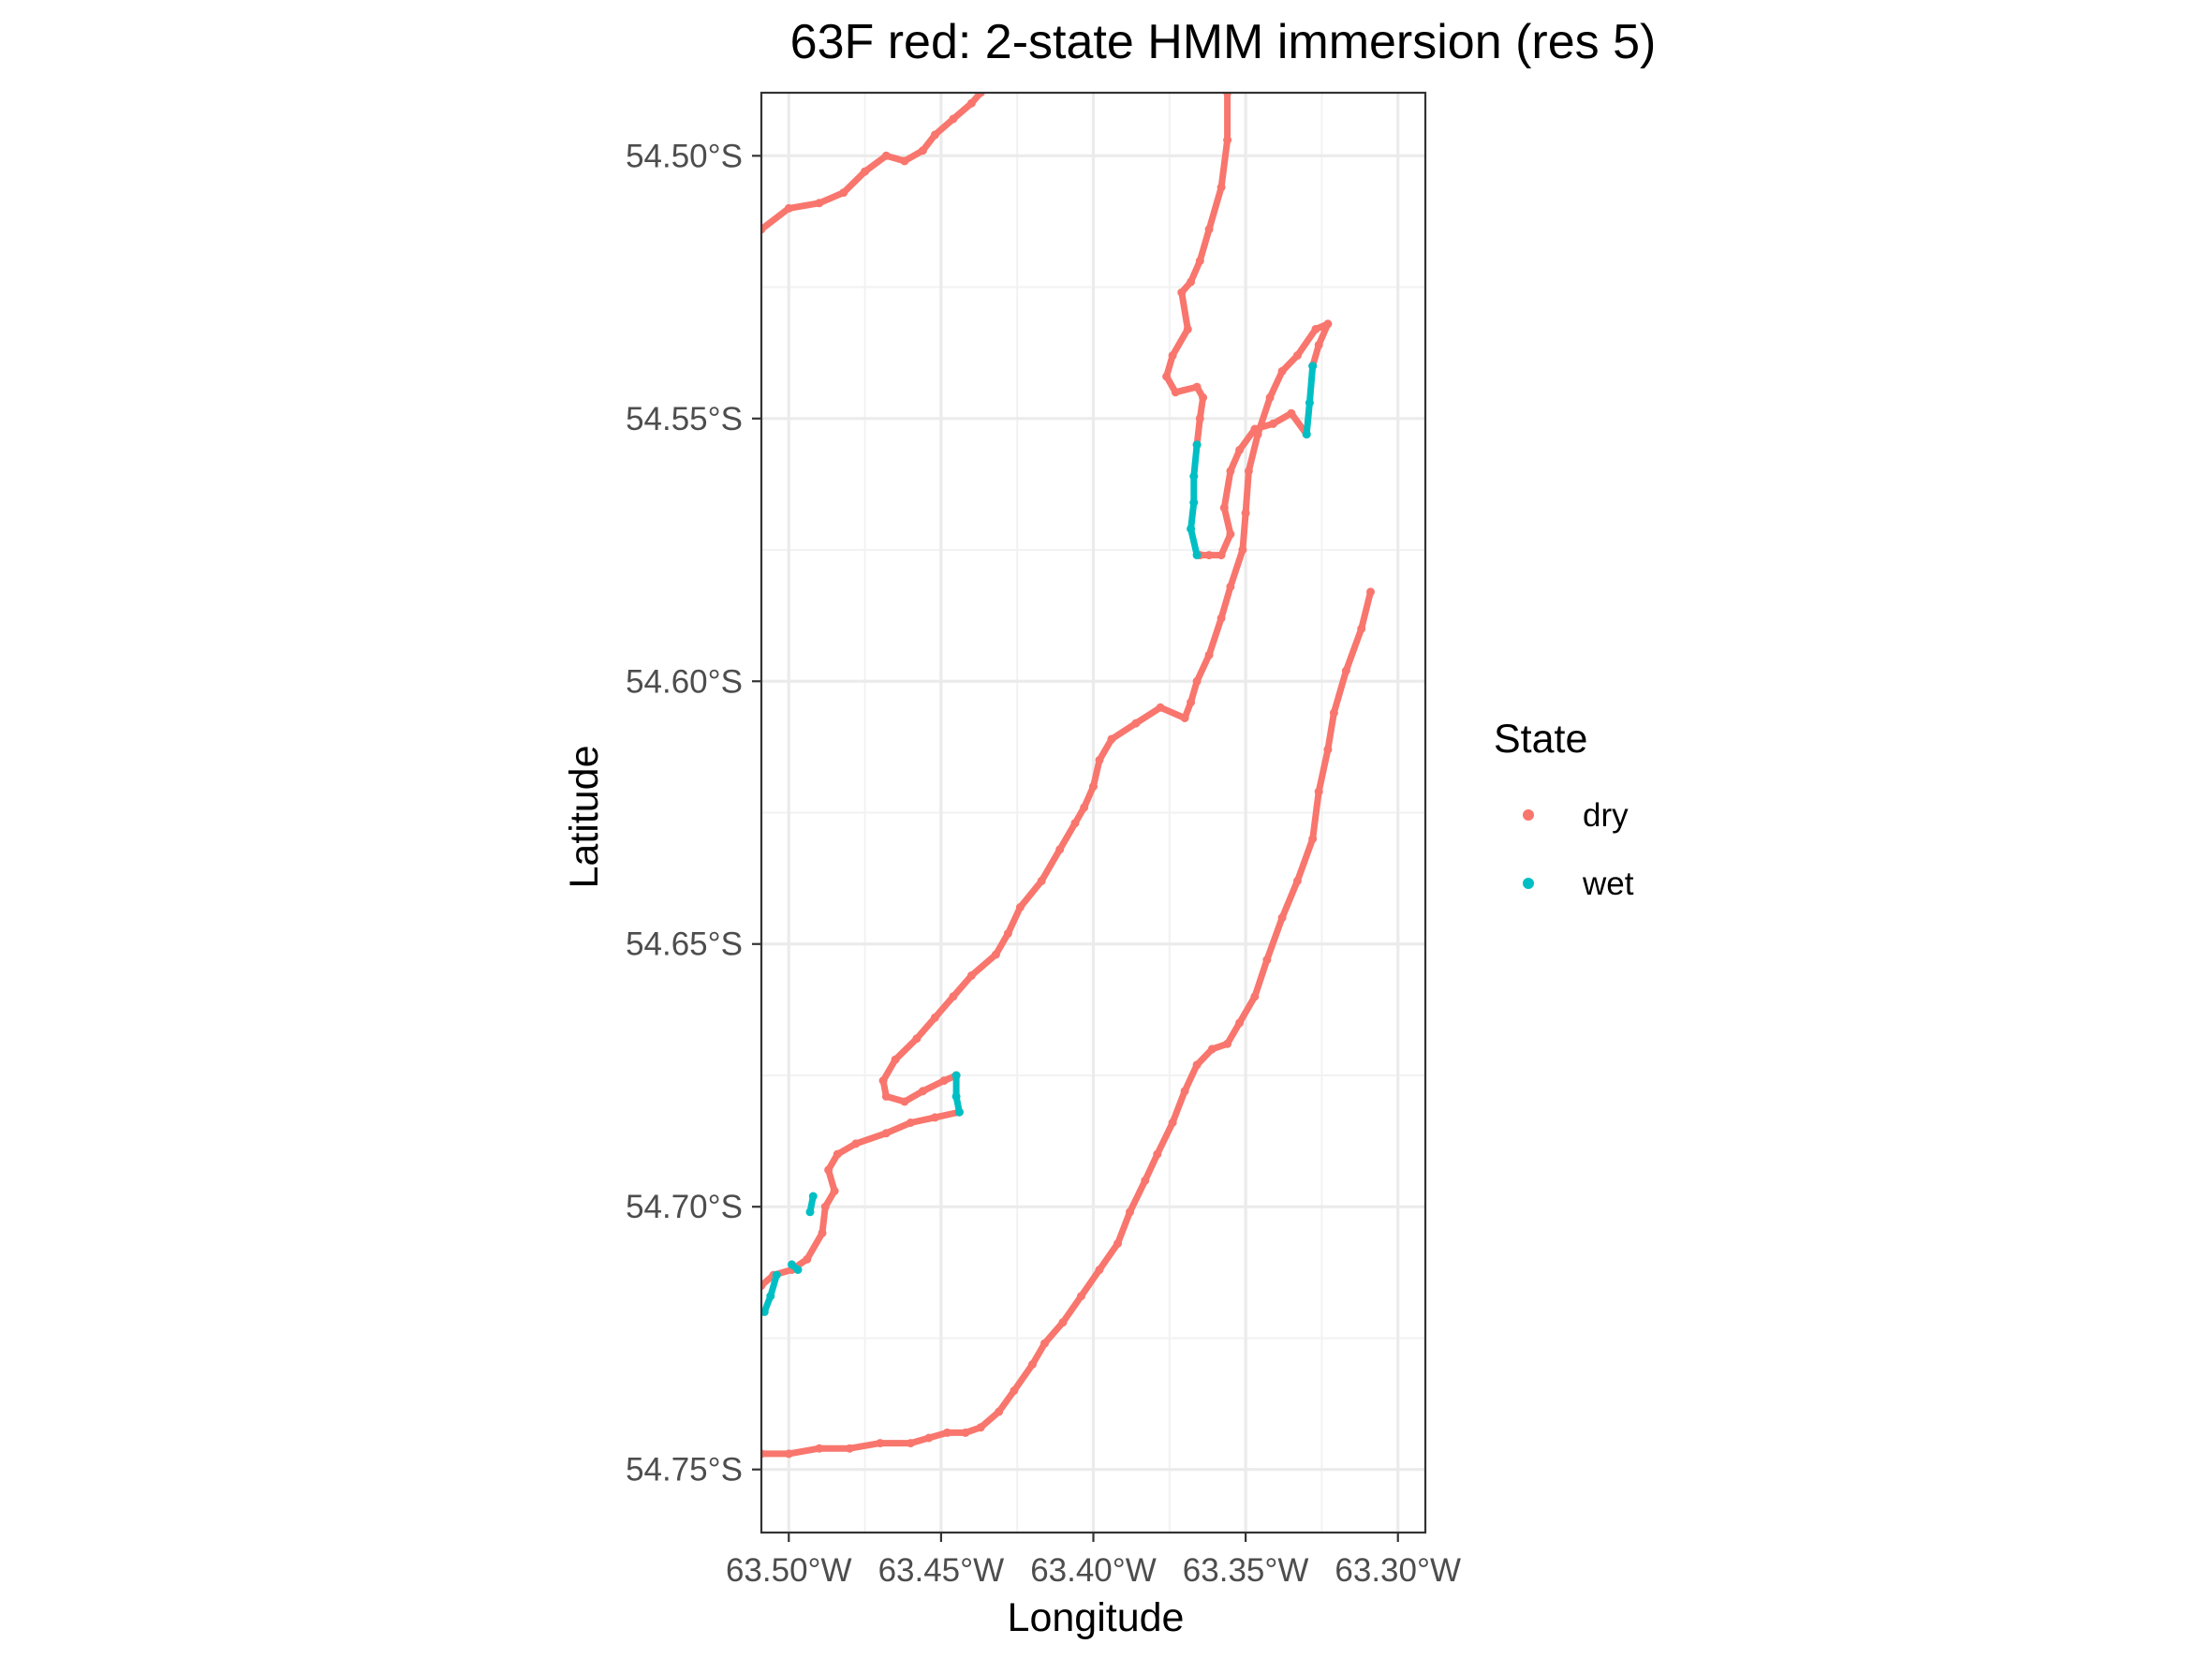  What do you see at coordinates (1564, 809) in the screenshot?
I see `legend: State dry wet` at bounding box center [1564, 809].